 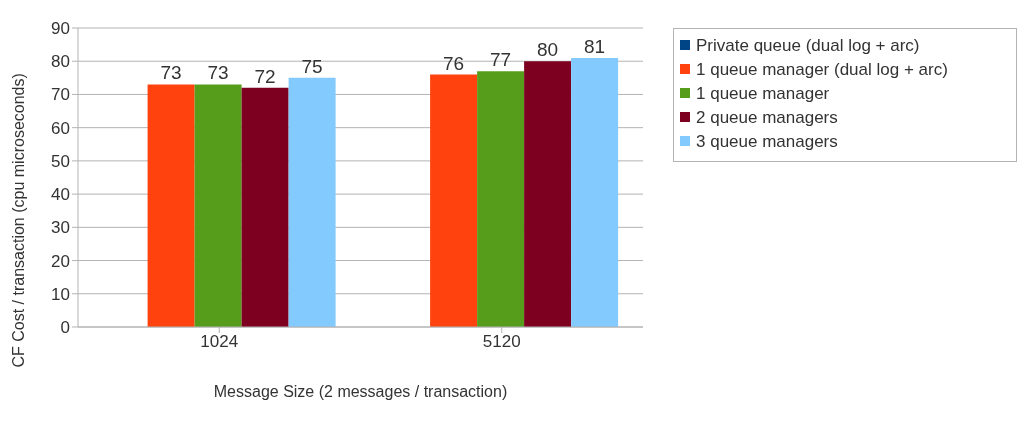 I want to click on legend-label: 1 queue manager, so click(x=763, y=93).